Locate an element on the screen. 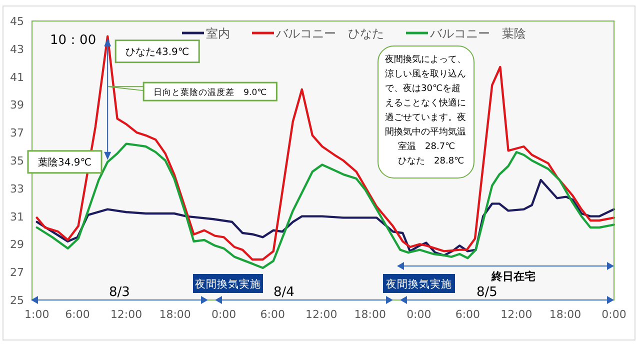 The image size is (640, 348). y-tick-label: 45 is located at coordinates (17, 21).